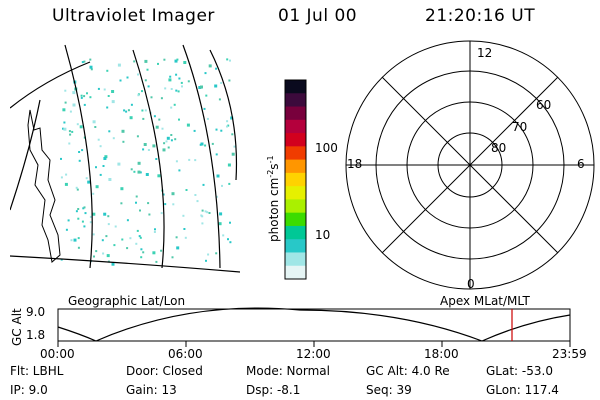 This screenshot has width=600, height=400. I want to click on time-tick-0000: 00:00, so click(57, 354).